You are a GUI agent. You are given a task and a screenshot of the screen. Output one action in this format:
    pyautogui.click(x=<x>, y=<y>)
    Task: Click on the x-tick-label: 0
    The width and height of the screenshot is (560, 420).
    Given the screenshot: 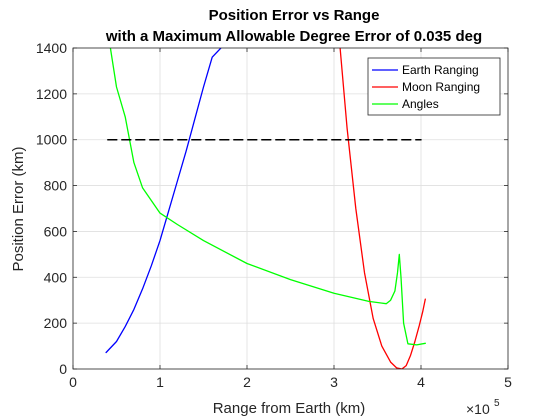 What is the action you would take?
    pyautogui.click(x=73, y=382)
    